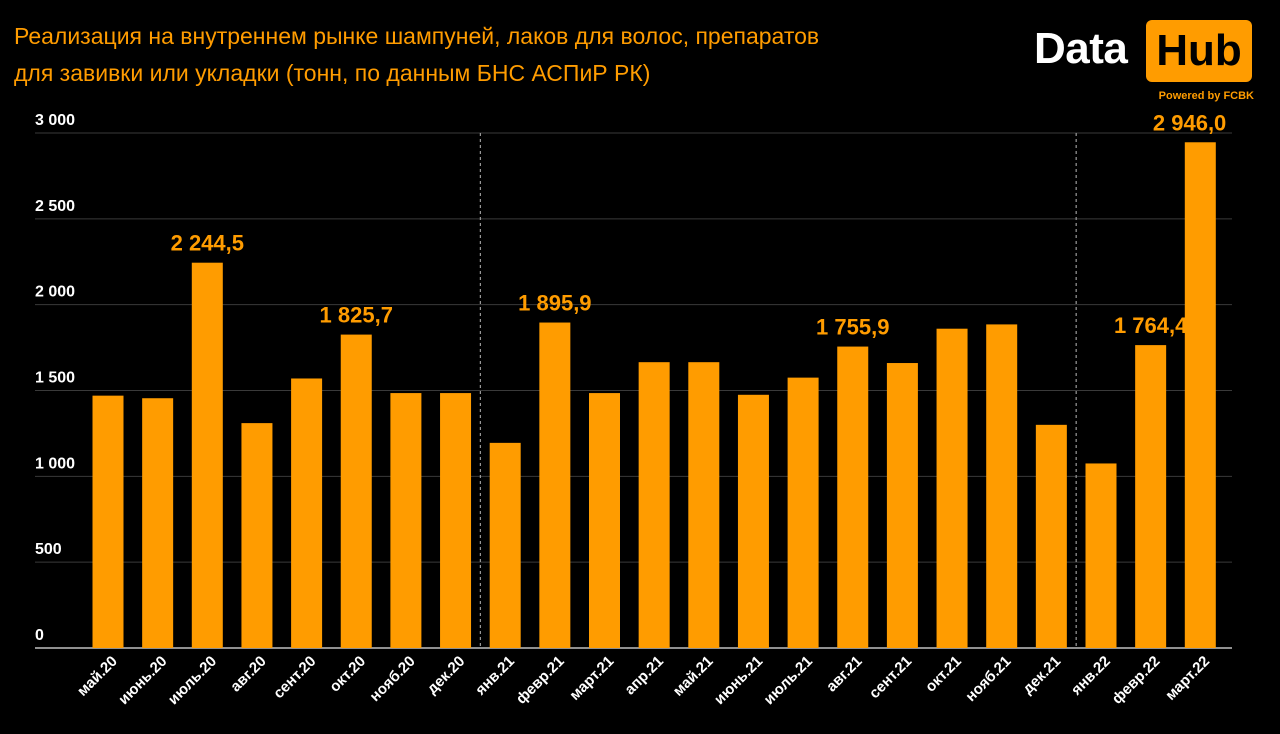 Image resolution: width=1280 pixels, height=734 pixels. I want to click on data-label: 2 244,5, so click(207, 243).